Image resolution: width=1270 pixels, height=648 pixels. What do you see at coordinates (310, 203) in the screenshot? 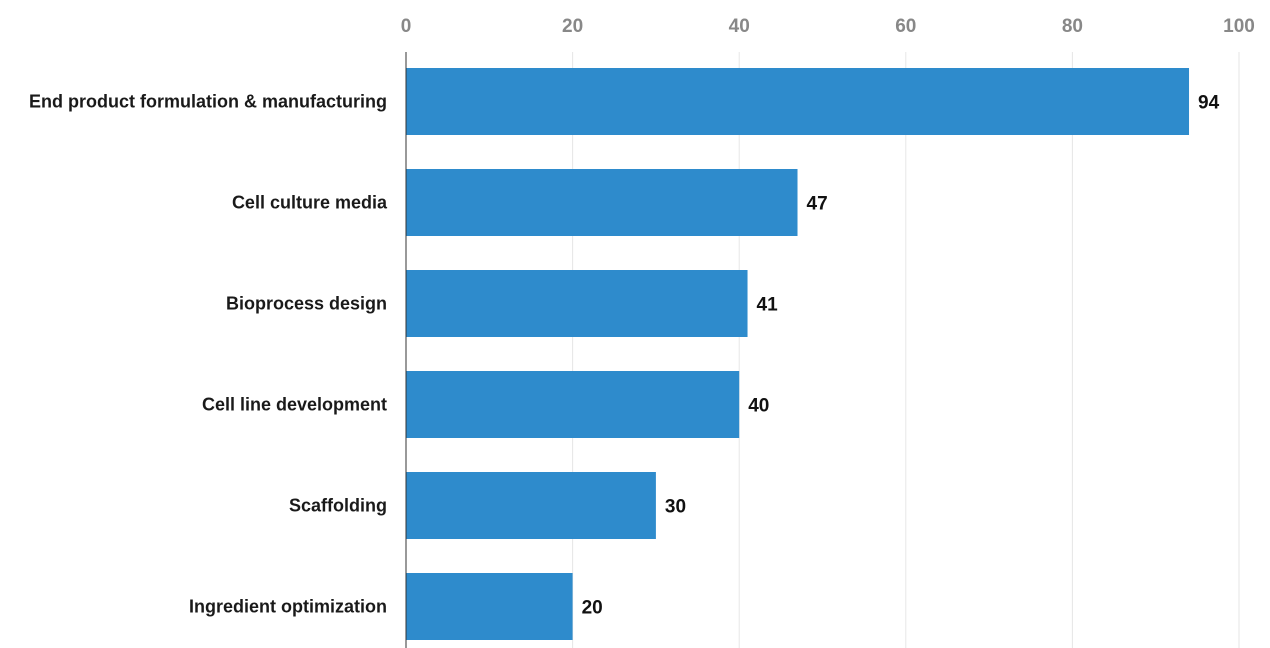
I see `category-label: Cell culture media` at bounding box center [310, 203].